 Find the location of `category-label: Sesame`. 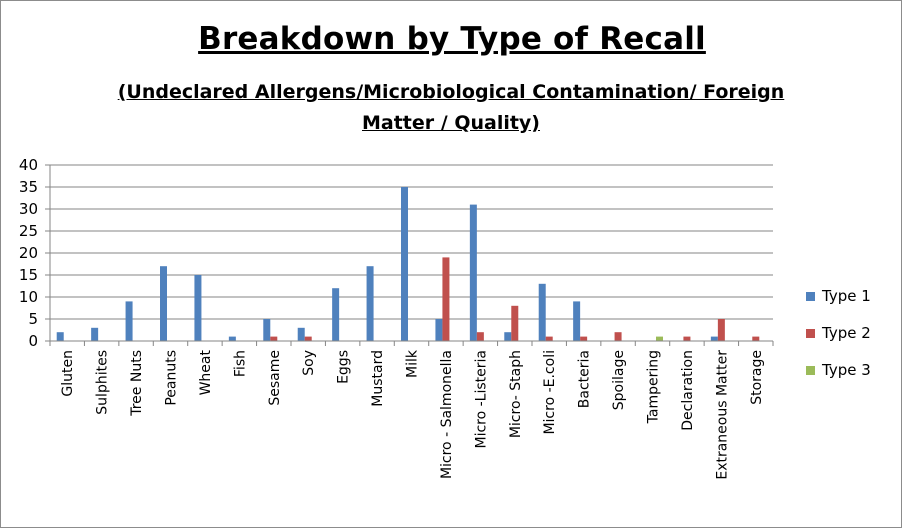

category-label: Sesame is located at coordinates (275, 378).